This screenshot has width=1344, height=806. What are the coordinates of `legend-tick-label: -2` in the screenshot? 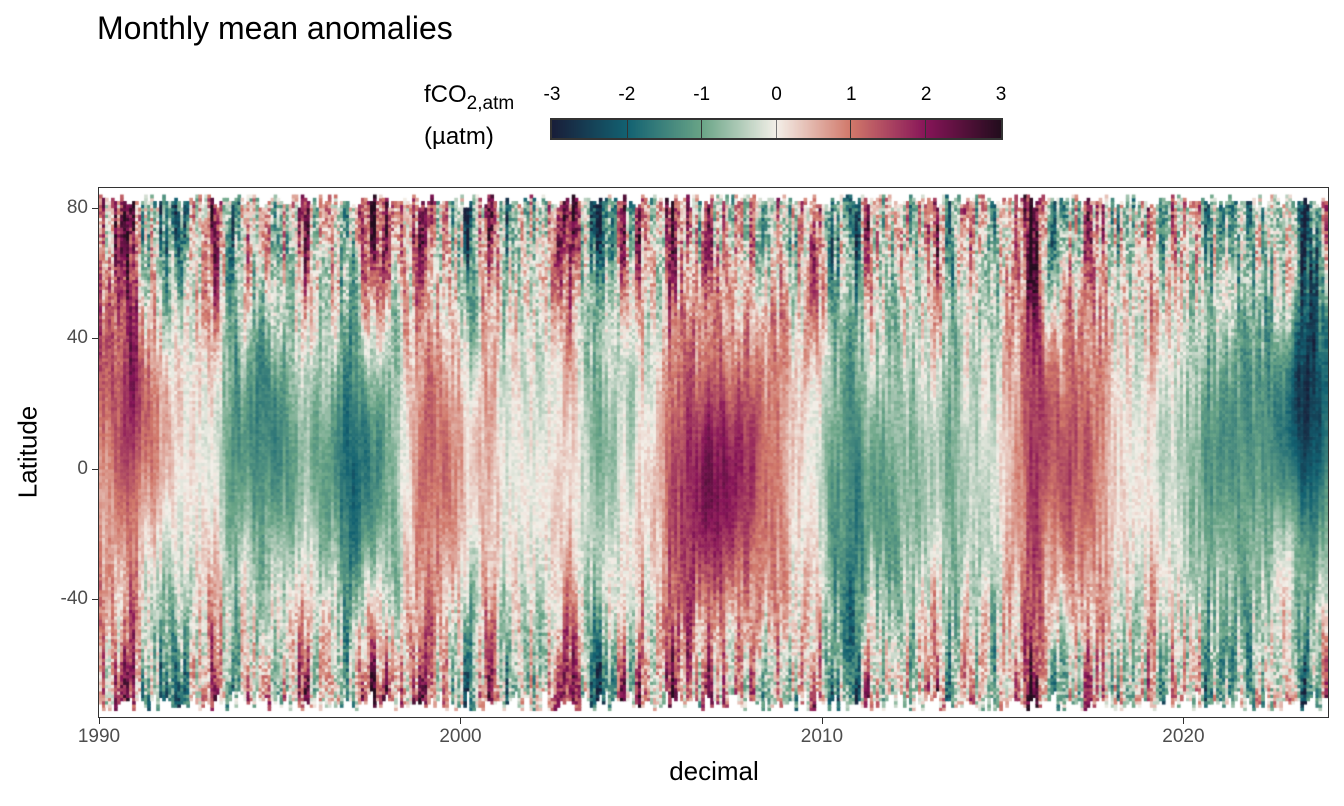 It's located at (627, 94).